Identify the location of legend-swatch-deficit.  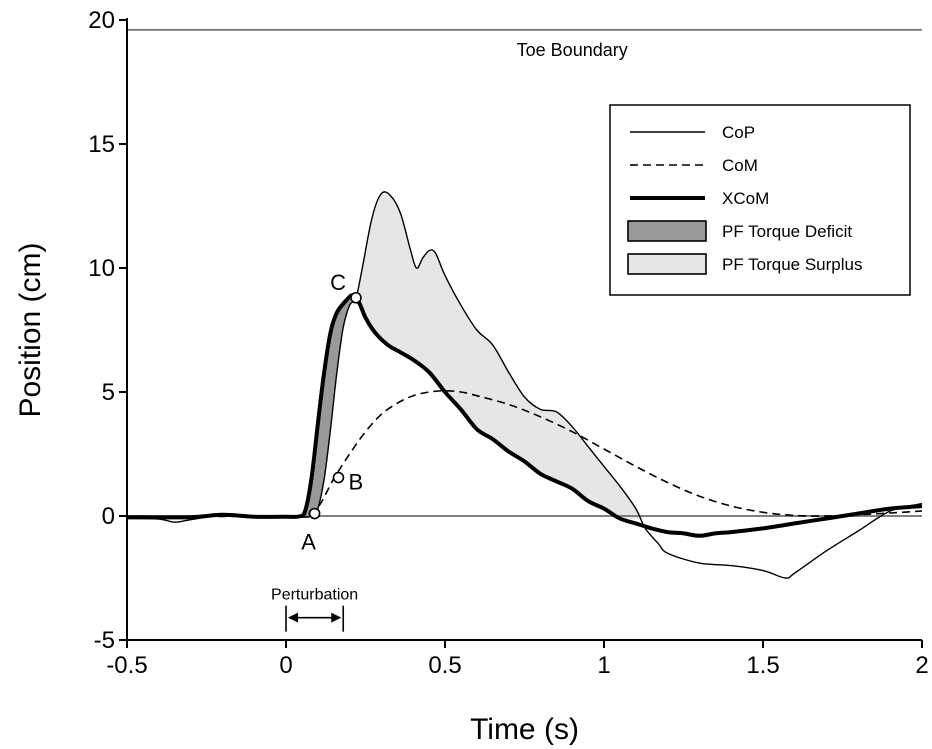
(667, 231).